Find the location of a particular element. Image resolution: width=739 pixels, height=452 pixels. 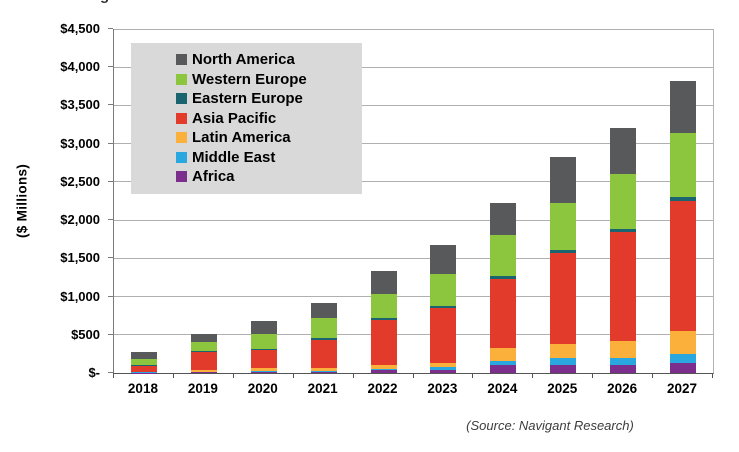

y-tick-label: $- is located at coordinates (94, 372).